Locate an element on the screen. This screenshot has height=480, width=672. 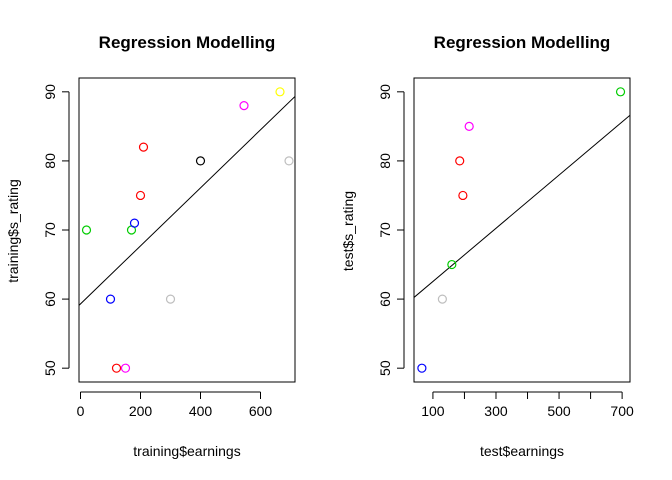
x-tick-label: 0 is located at coordinates (81, 411).